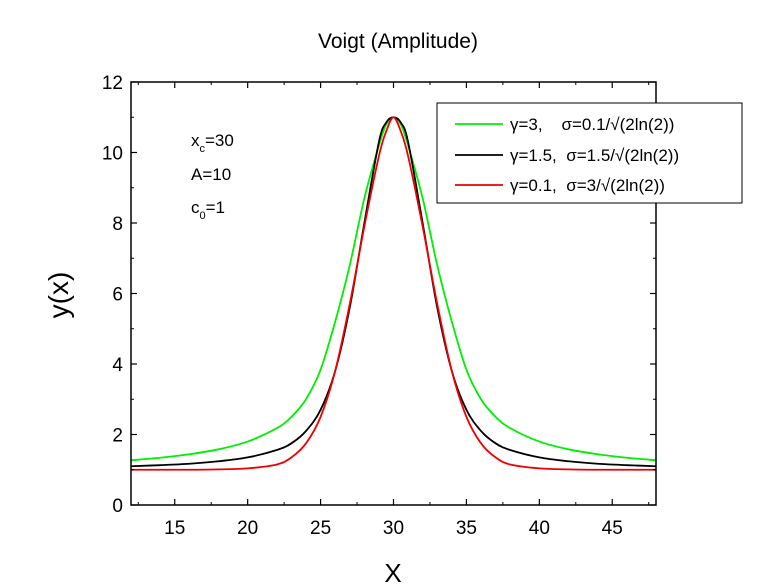 The height and width of the screenshot is (588, 768). Describe the element at coordinates (592, 124) in the screenshot. I see `legend-label-1: γ=3, σ=0.1/√(2ln(2))` at that location.